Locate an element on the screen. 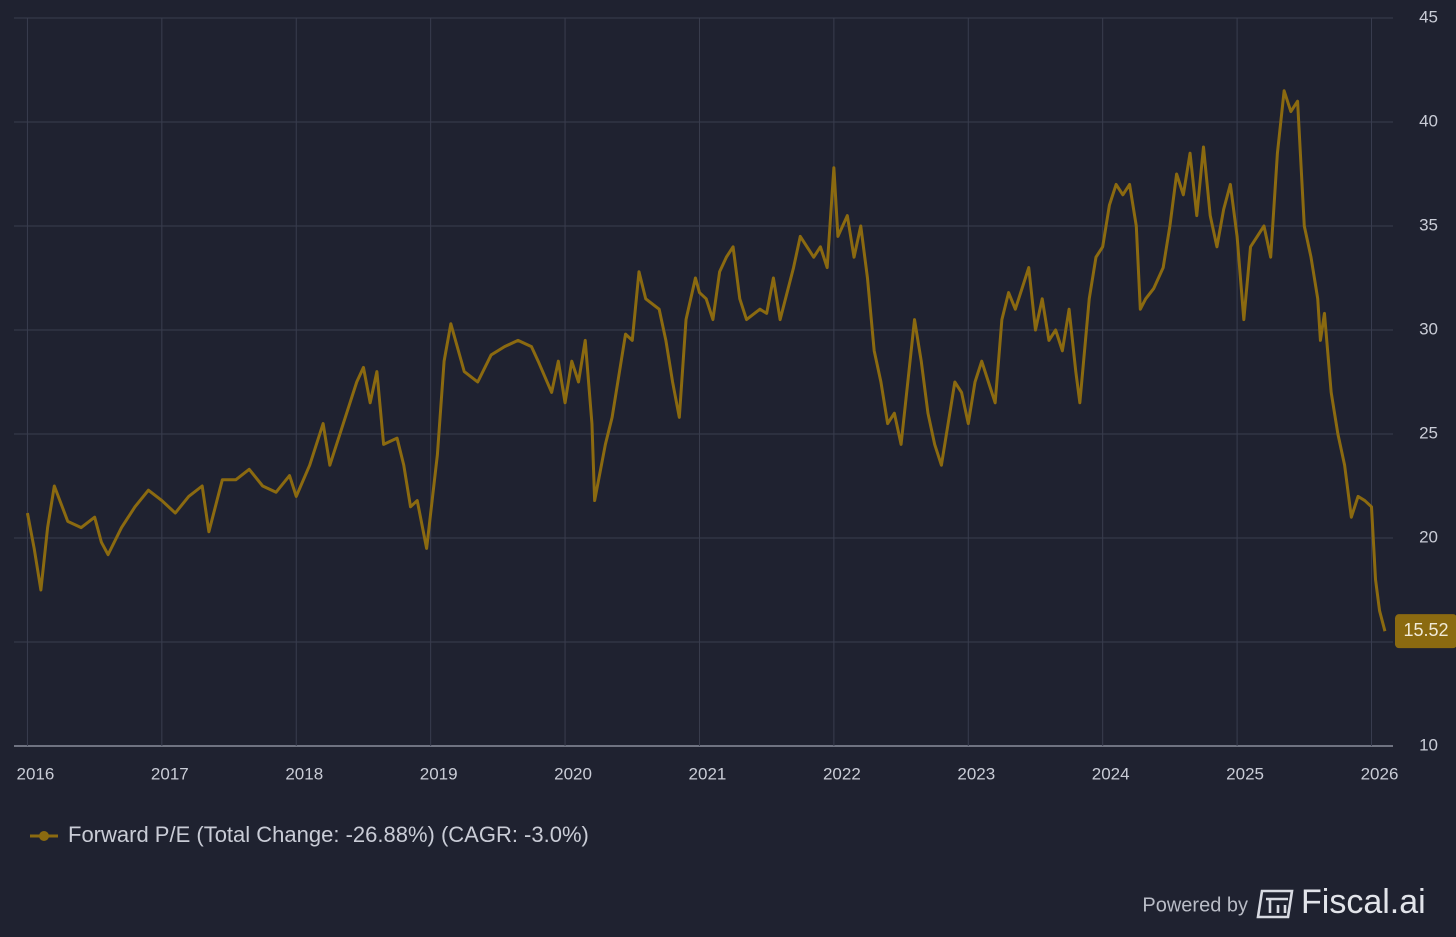 The image size is (1456, 937). powered-by: Powered by is located at coordinates (1195, 905).